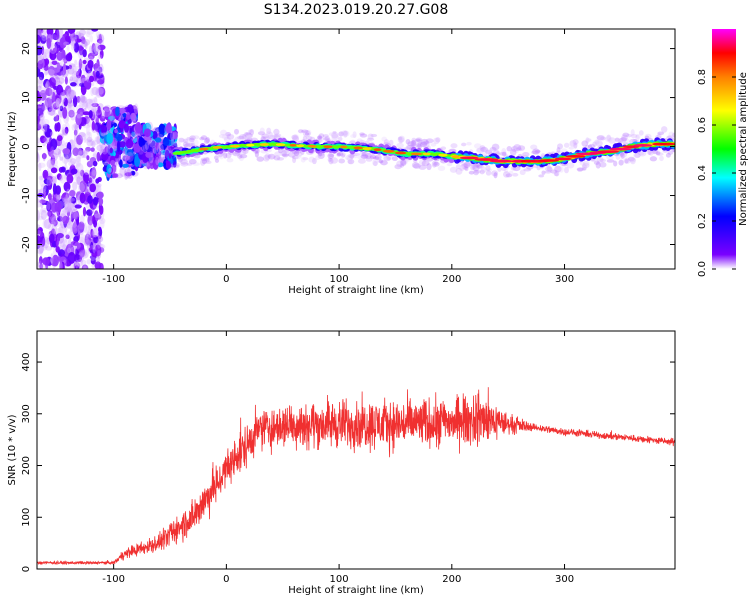 Image resolution: width=750 pixels, height=600 pixels. Describe the element at coordinates (339, 279) in the screenshot. I see `spectrogram-xtick-label: 100` at that location.